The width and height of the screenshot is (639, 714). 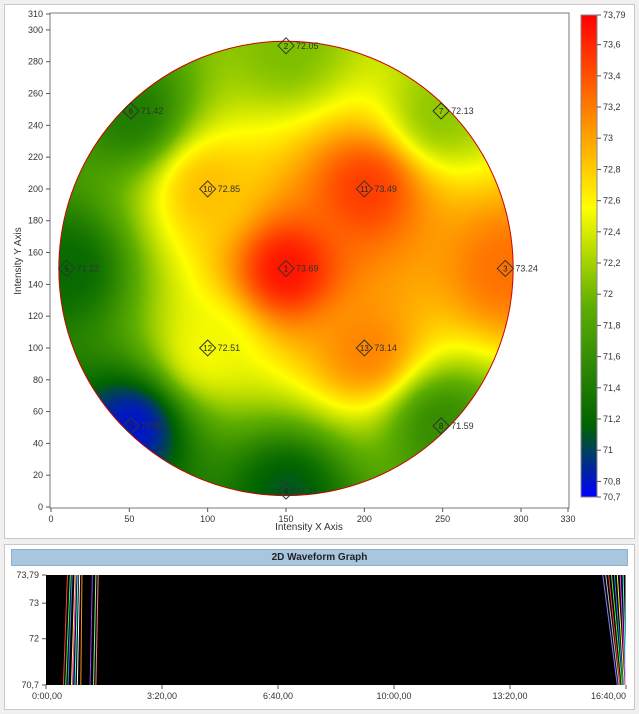 I want to click on measurement-point-2: 2 72.05, so click(x=298, y=46).